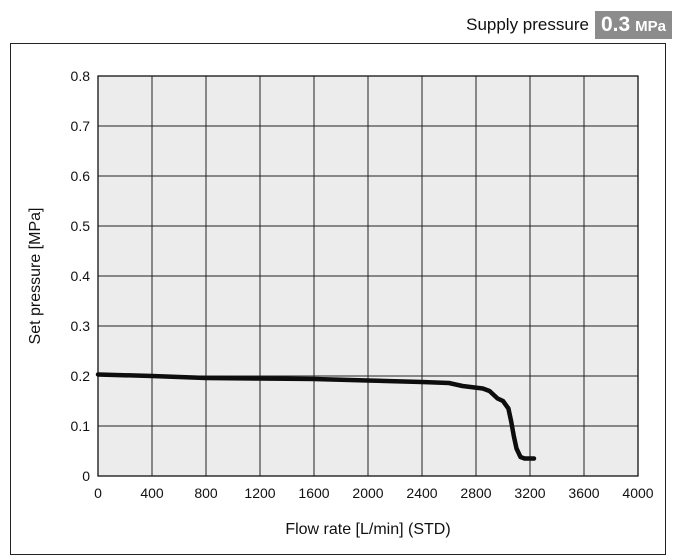  I want to click on x-axis-ticks: 0 400 800 1200 1600 2000 2400 2800 3200 3600 4000, so click(374, 493).